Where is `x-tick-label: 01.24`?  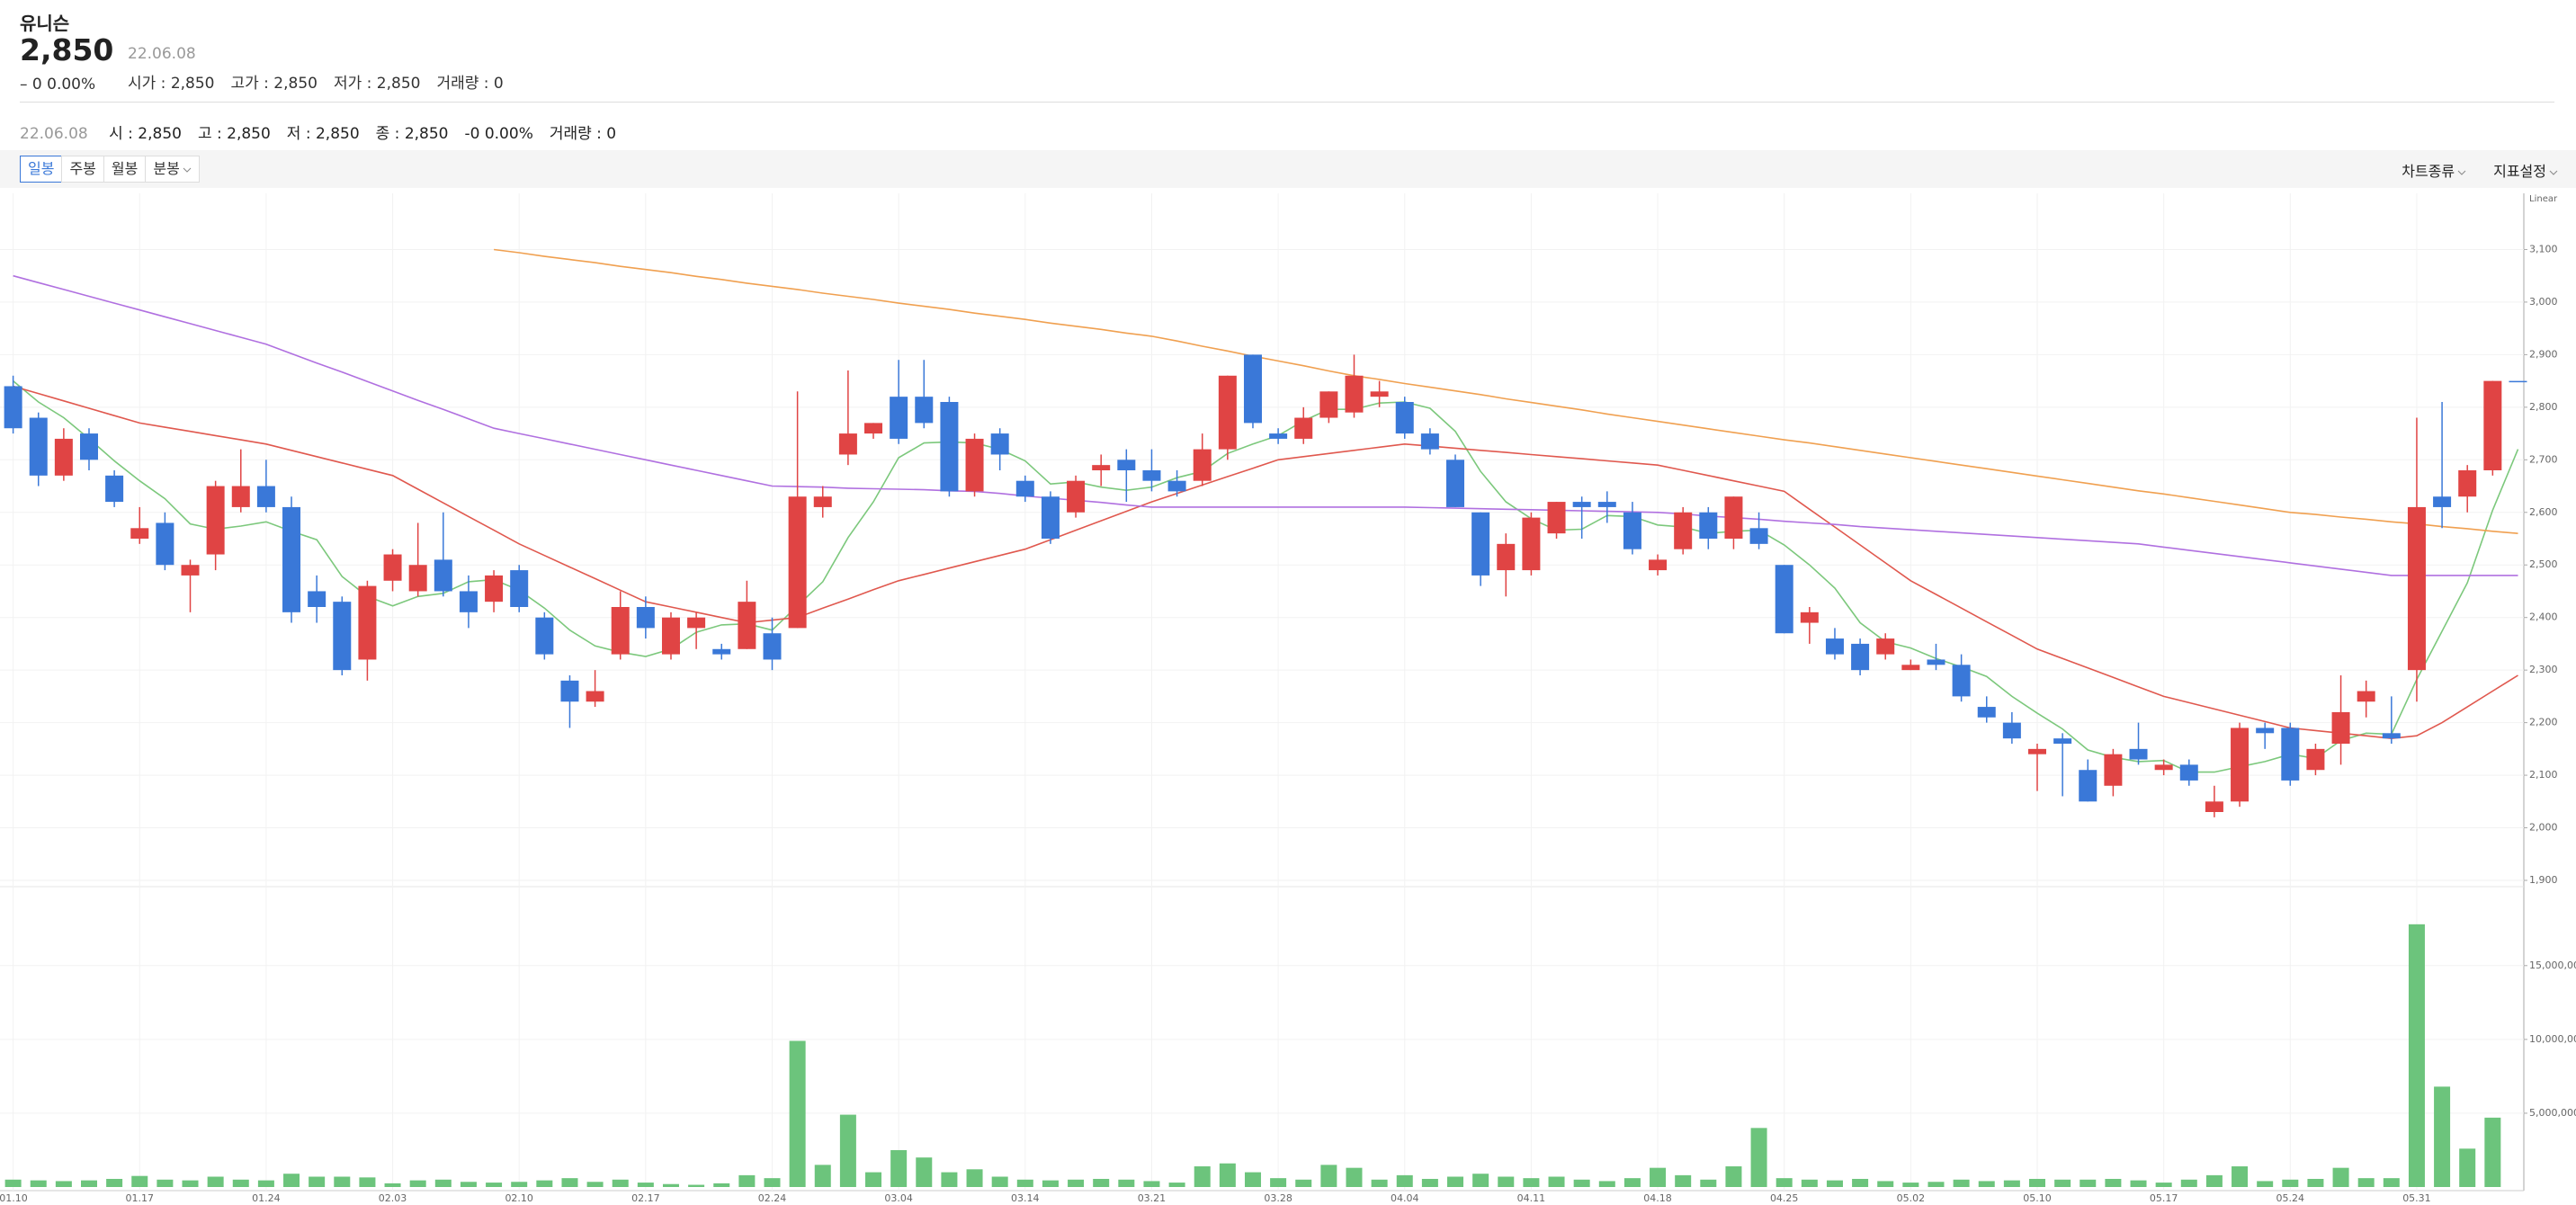
x-tick-label: 01.24 is located at coordinates (266, 1198).